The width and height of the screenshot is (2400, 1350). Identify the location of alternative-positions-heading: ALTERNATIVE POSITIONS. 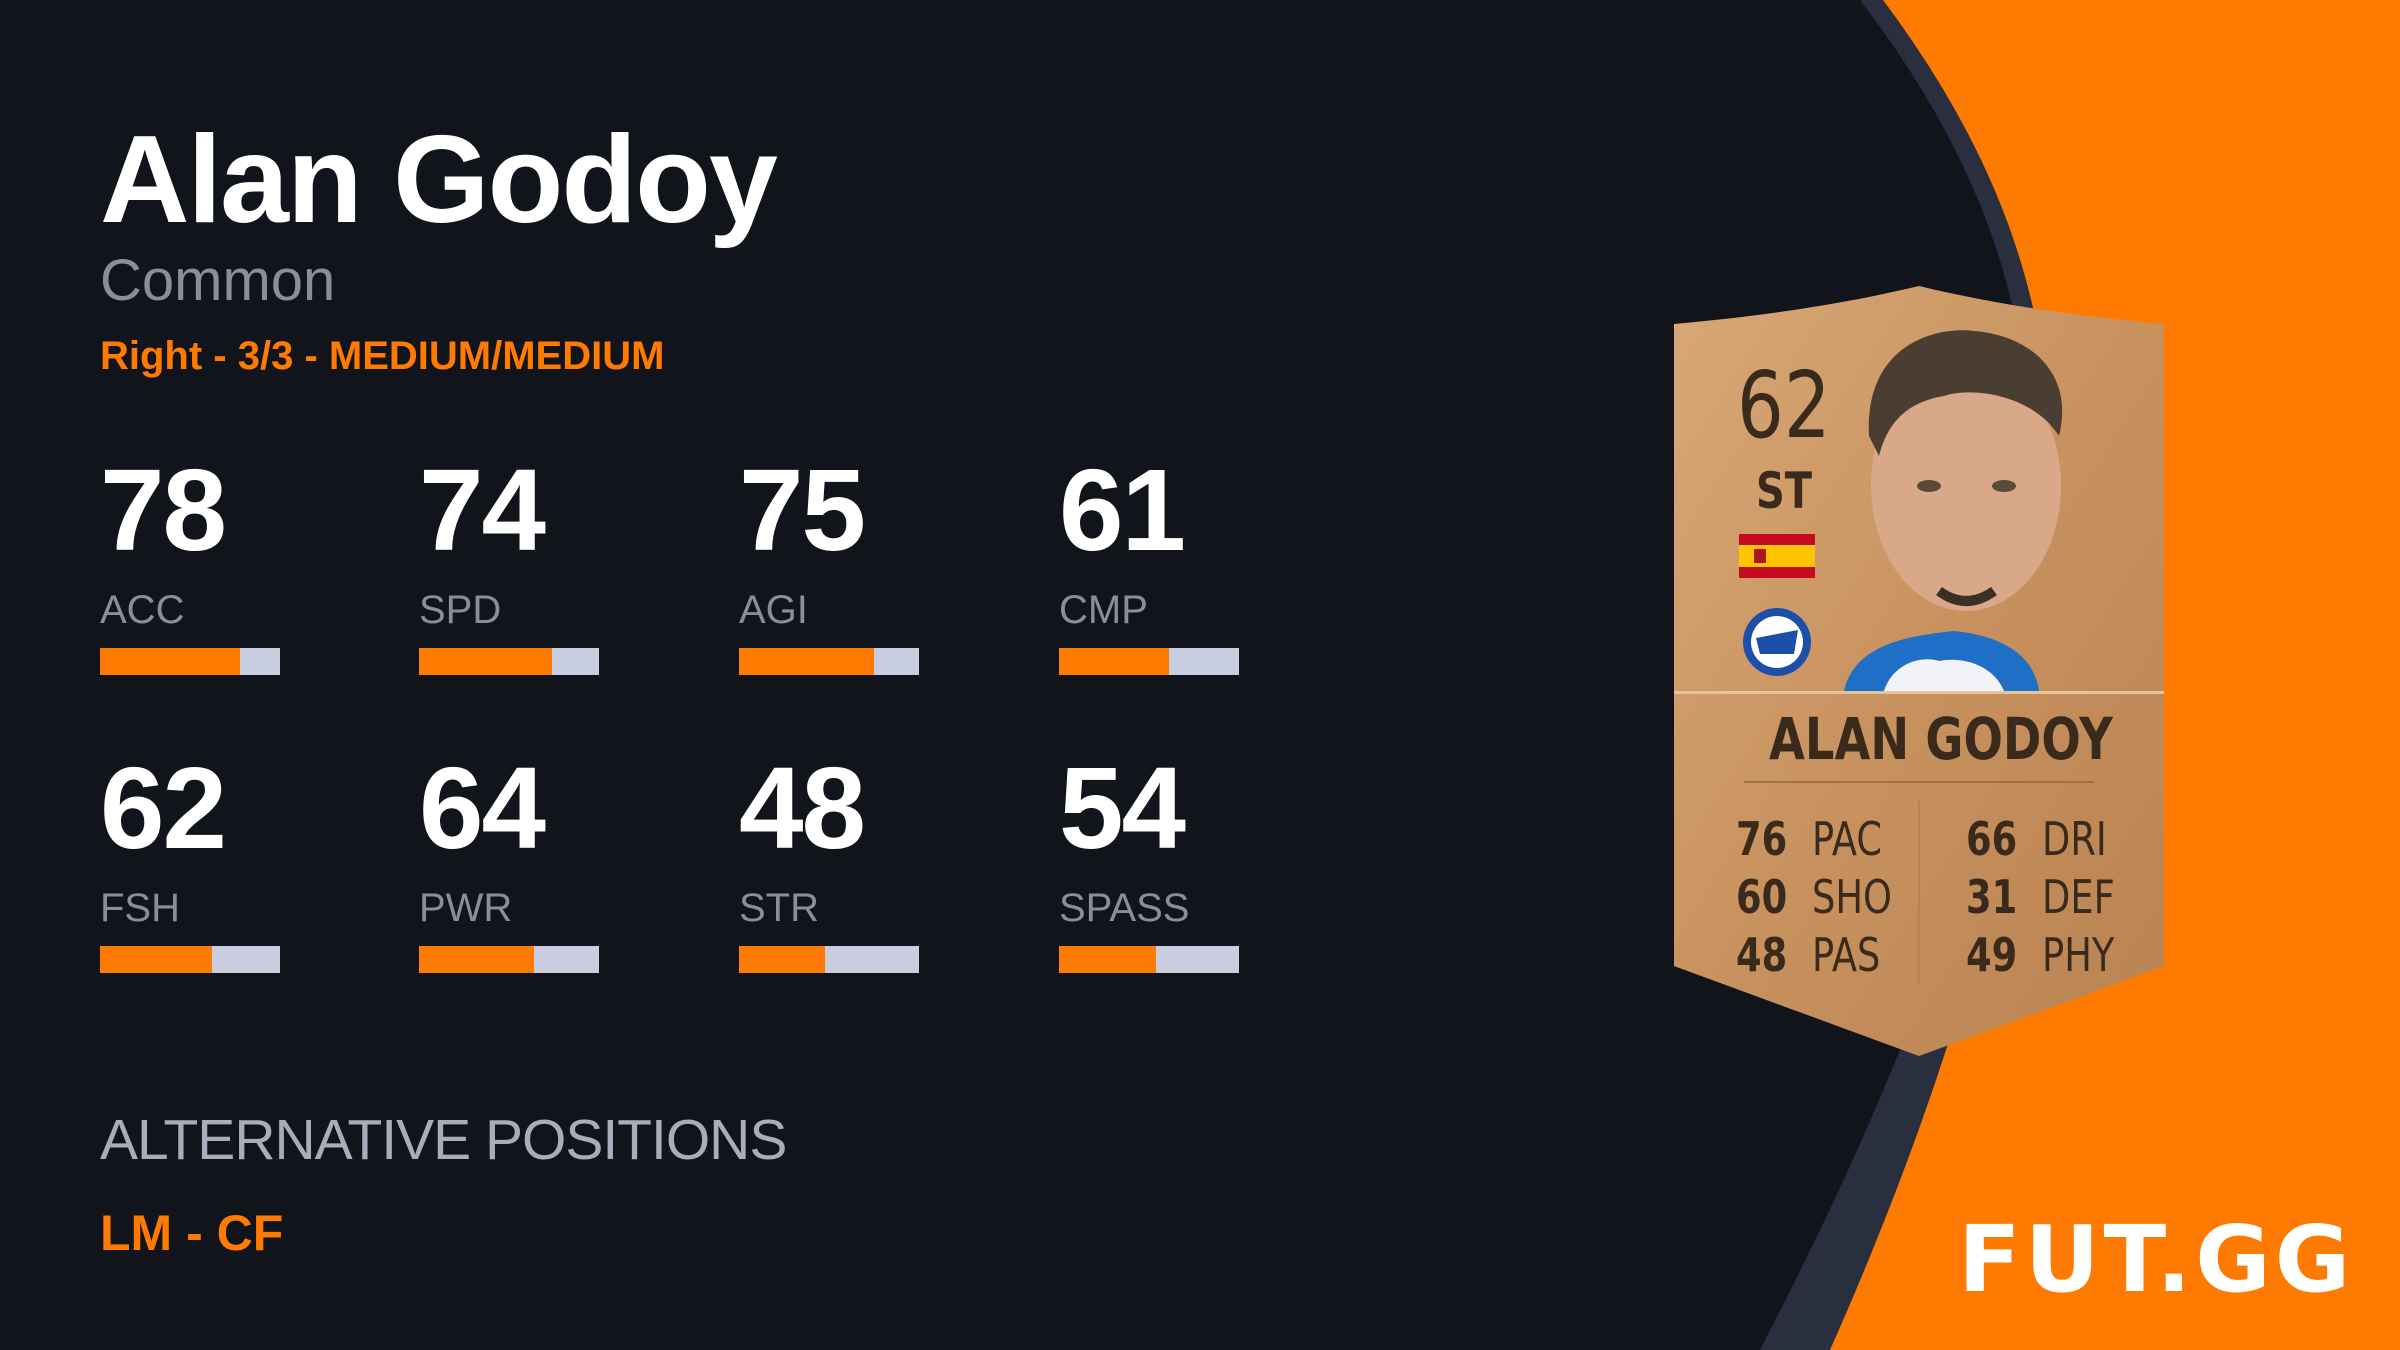
(443, 1140).